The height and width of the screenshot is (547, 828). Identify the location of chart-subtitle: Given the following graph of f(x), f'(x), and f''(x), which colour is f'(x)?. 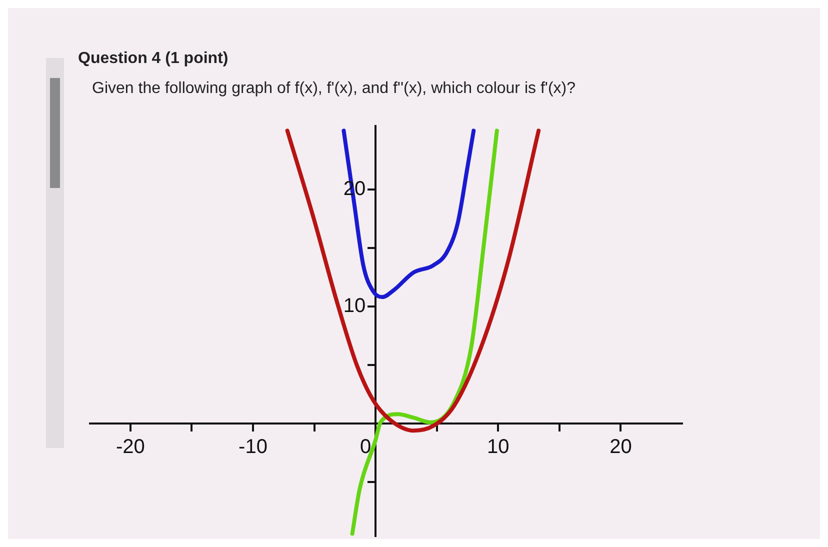
(334, 89).